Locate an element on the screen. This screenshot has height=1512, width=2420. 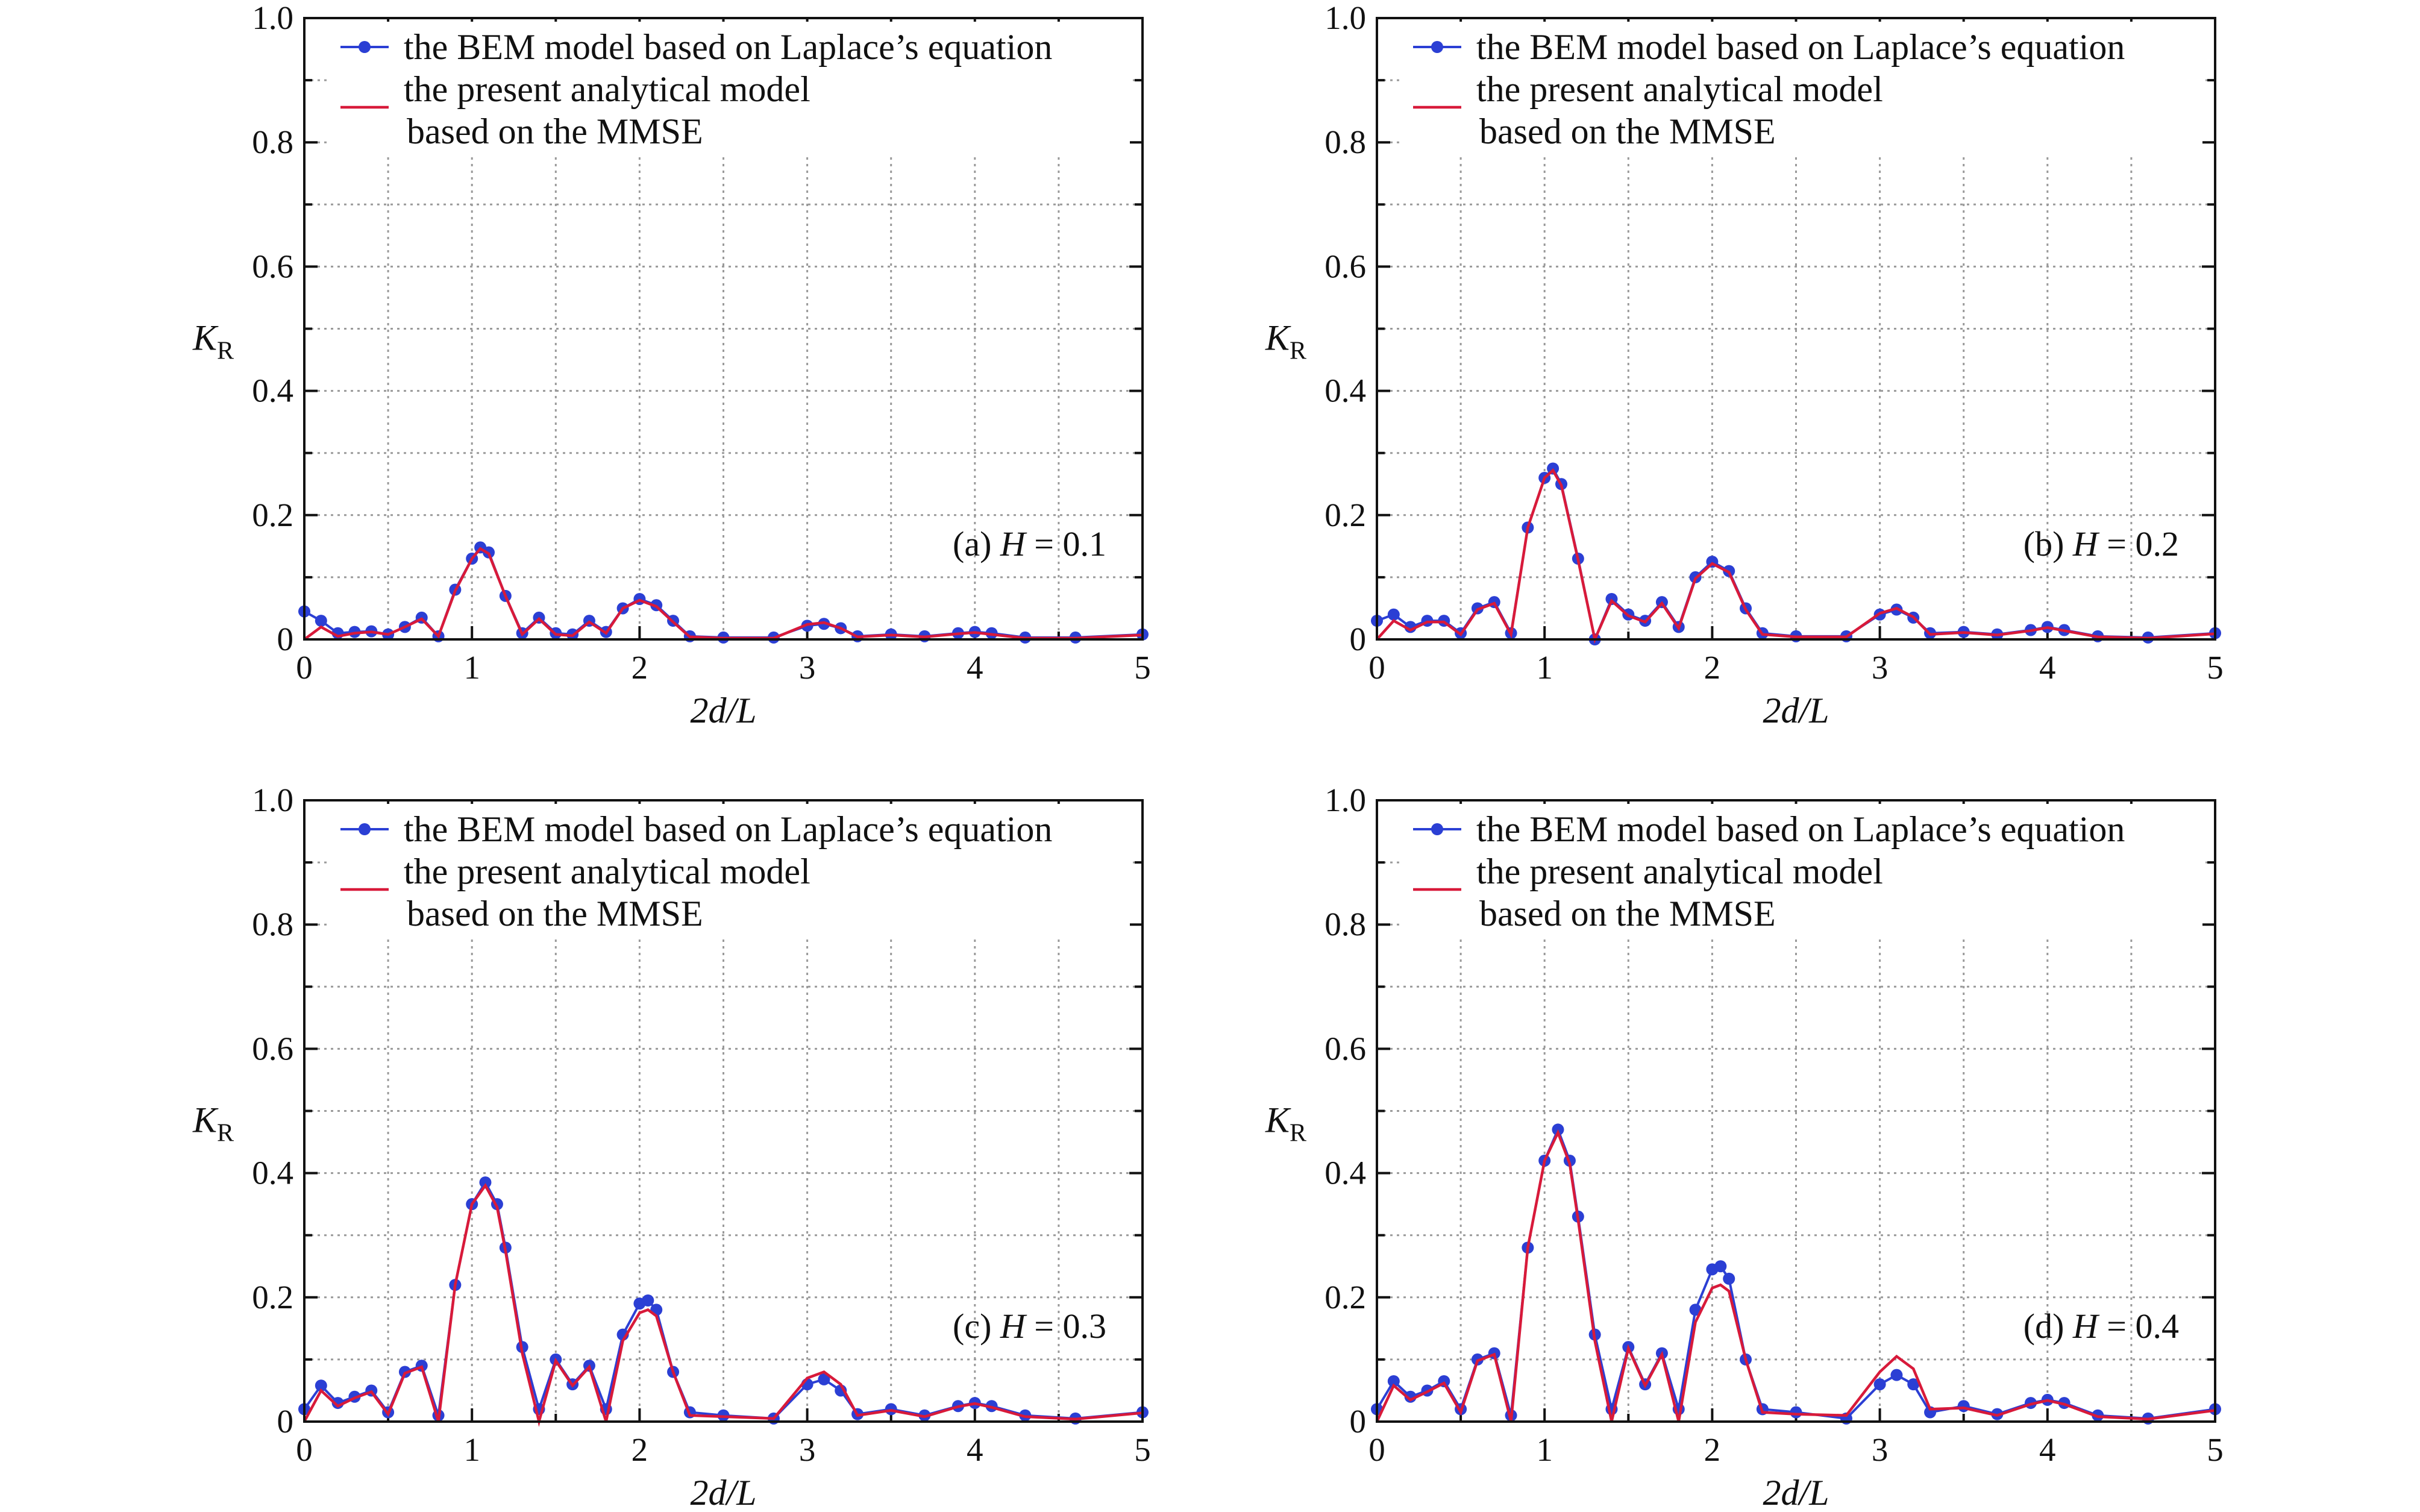
panel-label-value: = 0.2 is located at coordinates (2138, 543).